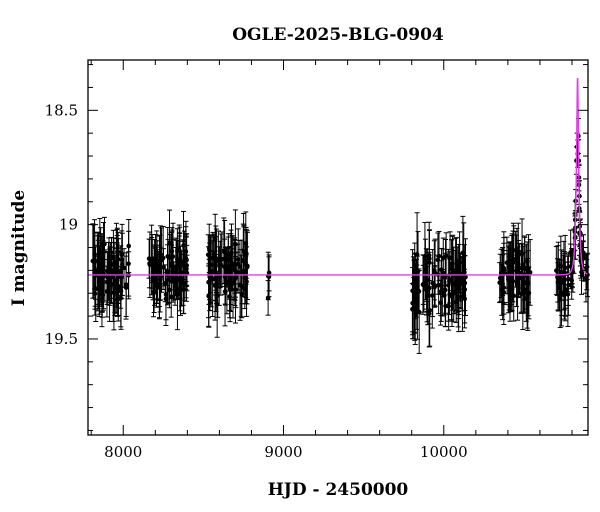 Image resolution: width=600 pixels, height=512 pixels. What do you see at coordinates (444, 452) in the screenshot?
I see `x-tick-label: 10000` at bounding box center [444, 452].